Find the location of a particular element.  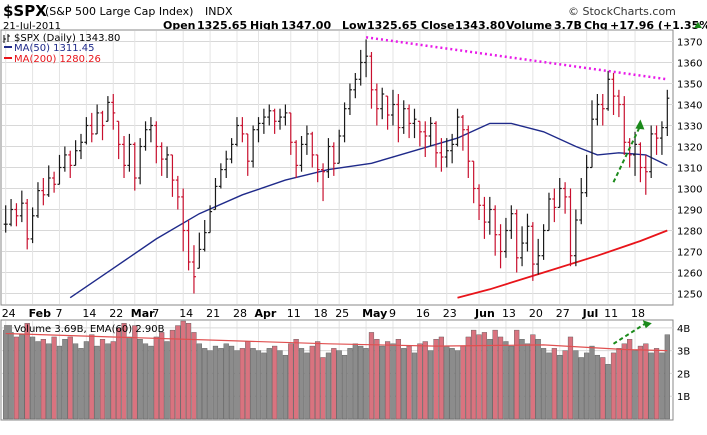

symbol-title: $SPX is located at coordinates (25, 11).